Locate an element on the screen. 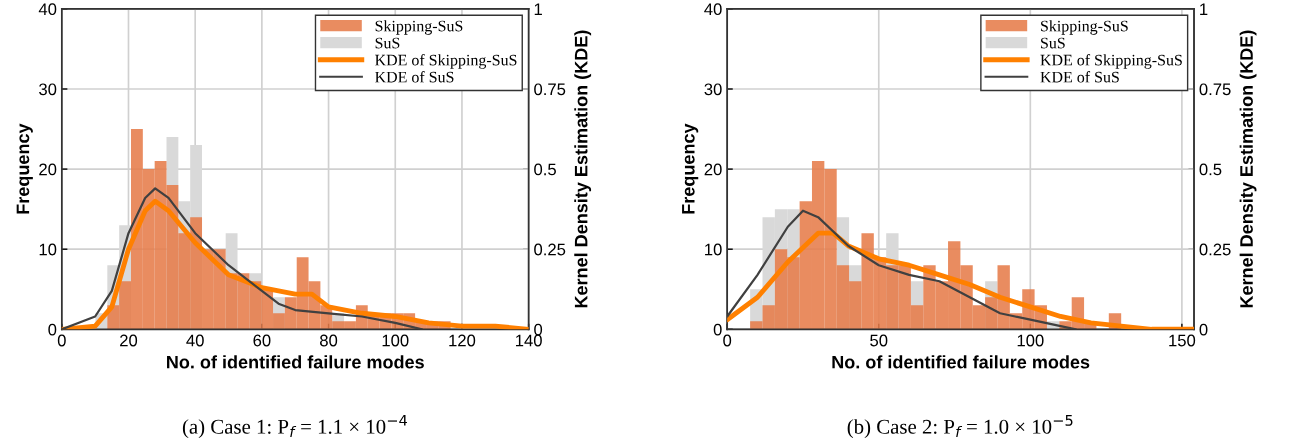 This screenshot has width=1315, height=445. text: (b) Case 2: P$_{f}$ = 1.0 × 10$^{−5}$ is located at coordinates (960, 426).